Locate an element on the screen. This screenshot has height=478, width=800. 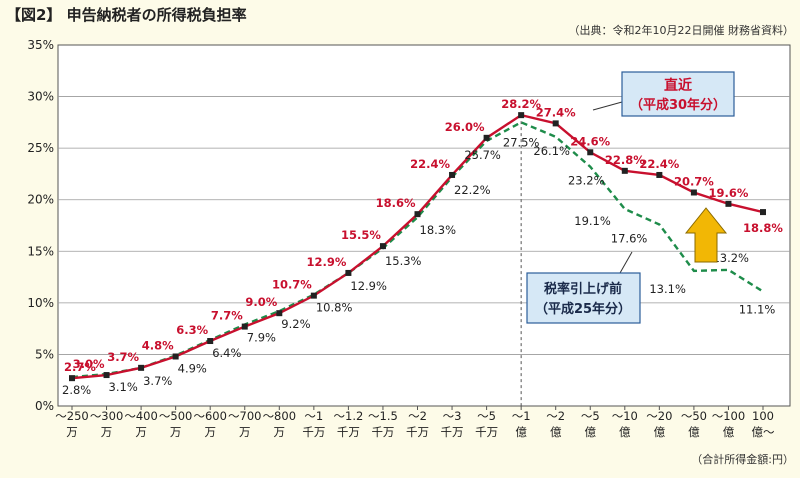
data-label-recent: 18.6% is located at coordinates (396, 203).